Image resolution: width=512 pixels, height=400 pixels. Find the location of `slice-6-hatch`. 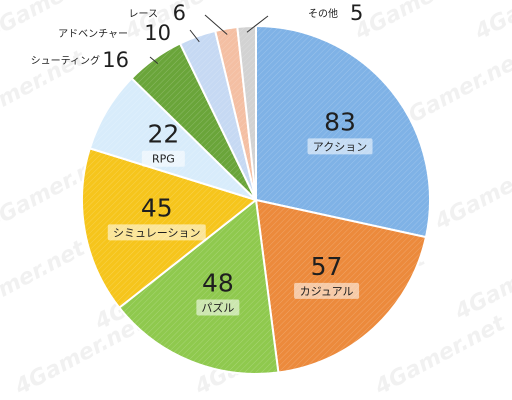

slice-6-hatch is located at coordinates (218, 115).